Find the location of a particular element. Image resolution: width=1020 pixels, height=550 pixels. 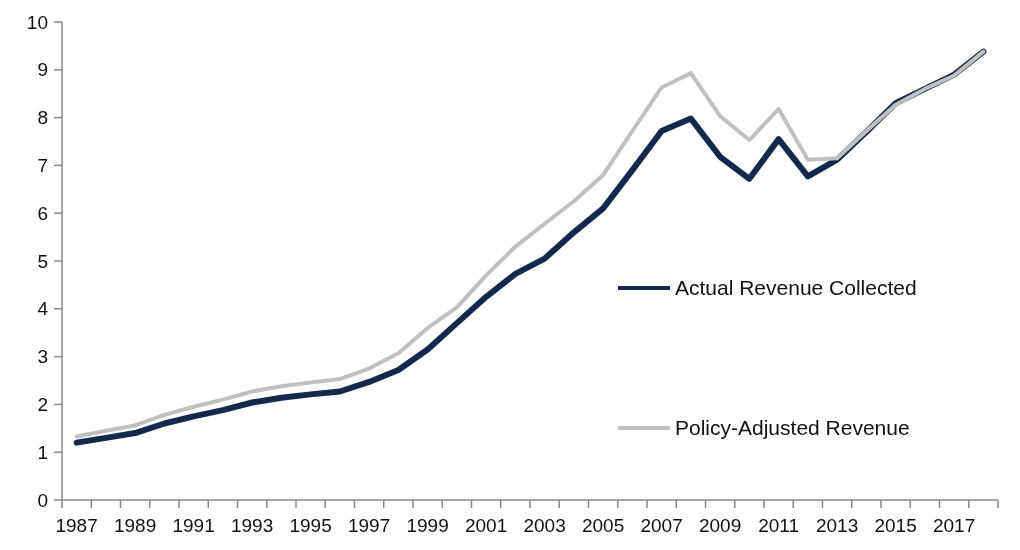

x-tick-label: 2011 is located at coordinates (779, 525).